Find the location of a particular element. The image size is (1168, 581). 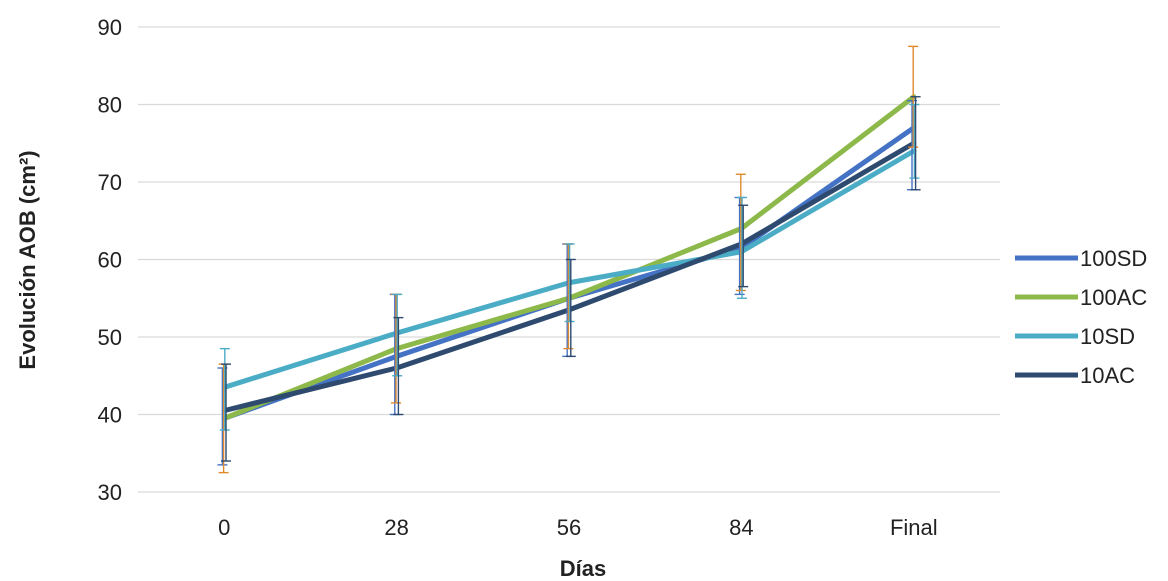

y-tick-label: 50 is located at coordinates (110, 337).